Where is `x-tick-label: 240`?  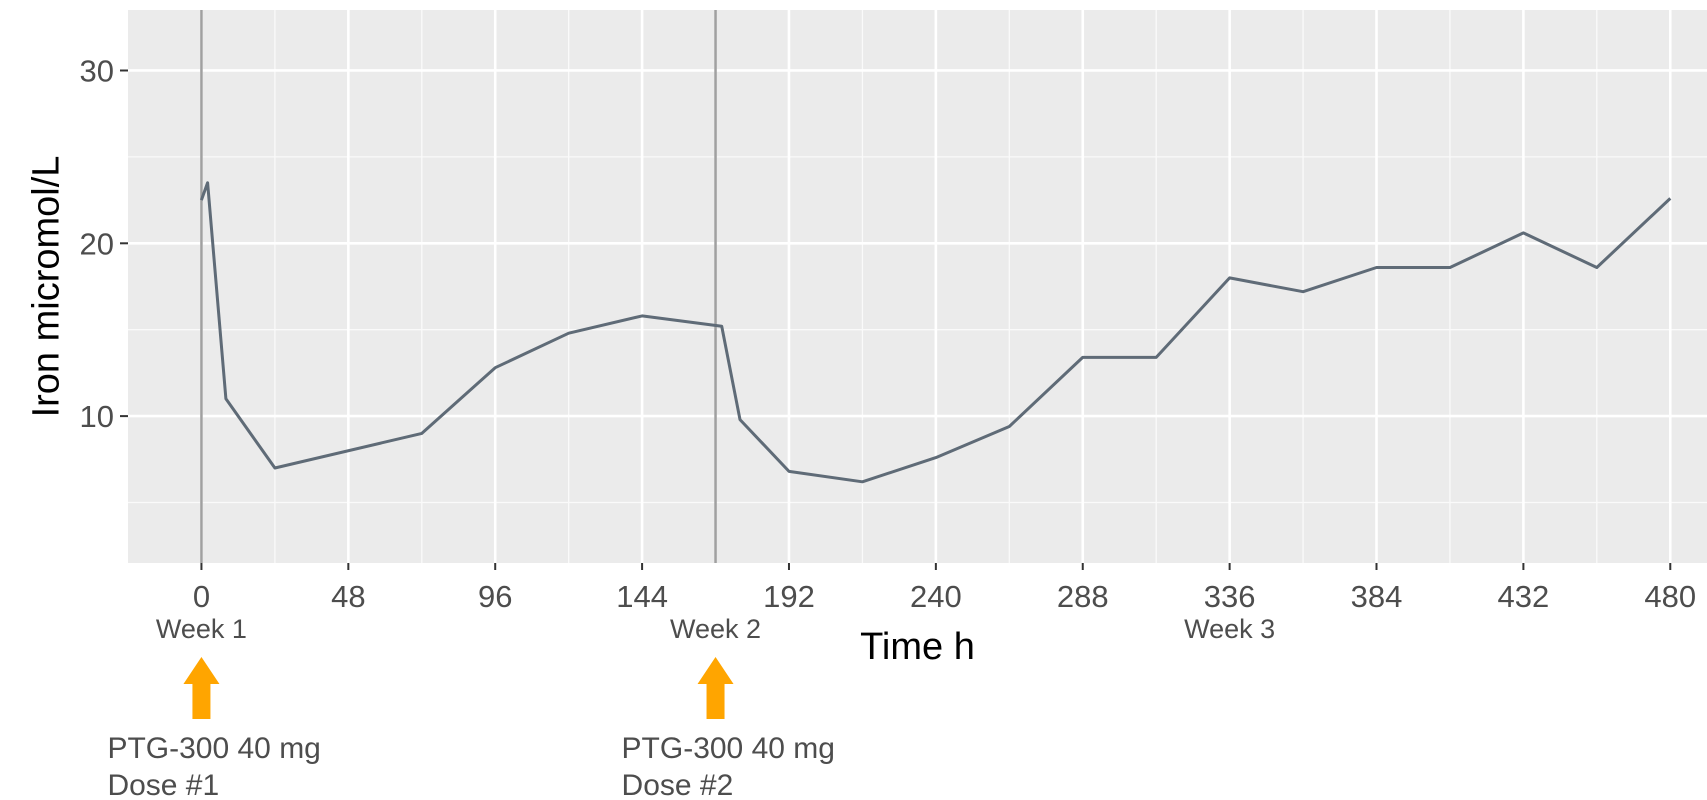
x-tick-label: 240 is located at coordinates (936, 596).